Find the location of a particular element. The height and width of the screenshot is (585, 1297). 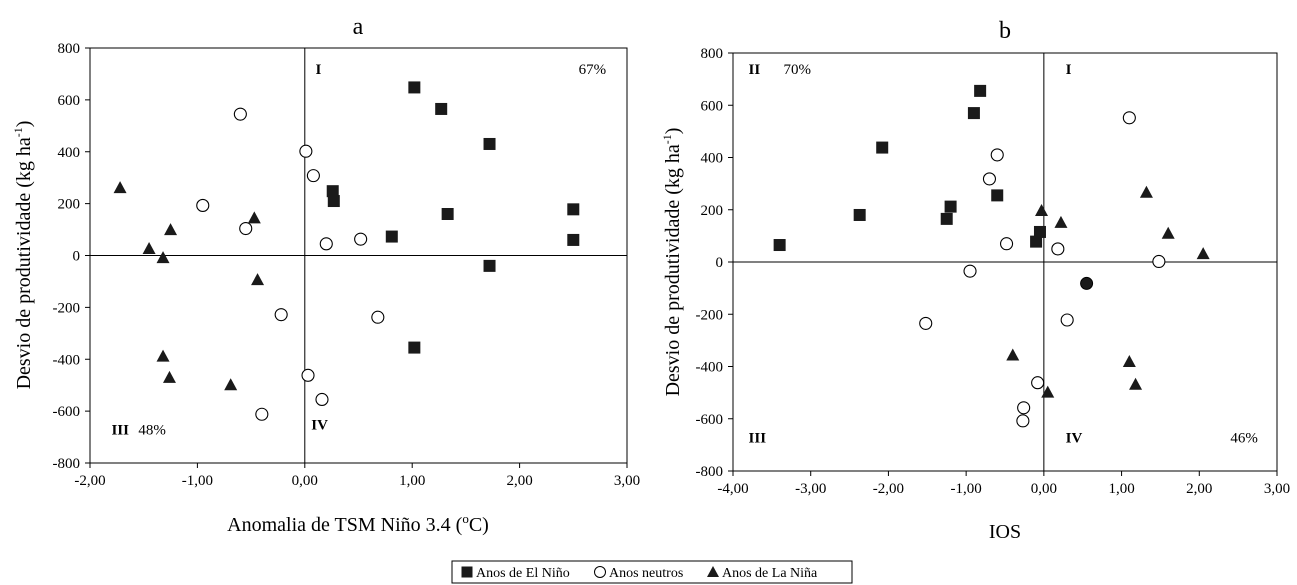

x-tick-label: -3,00 is located at coordinates (810, 489).